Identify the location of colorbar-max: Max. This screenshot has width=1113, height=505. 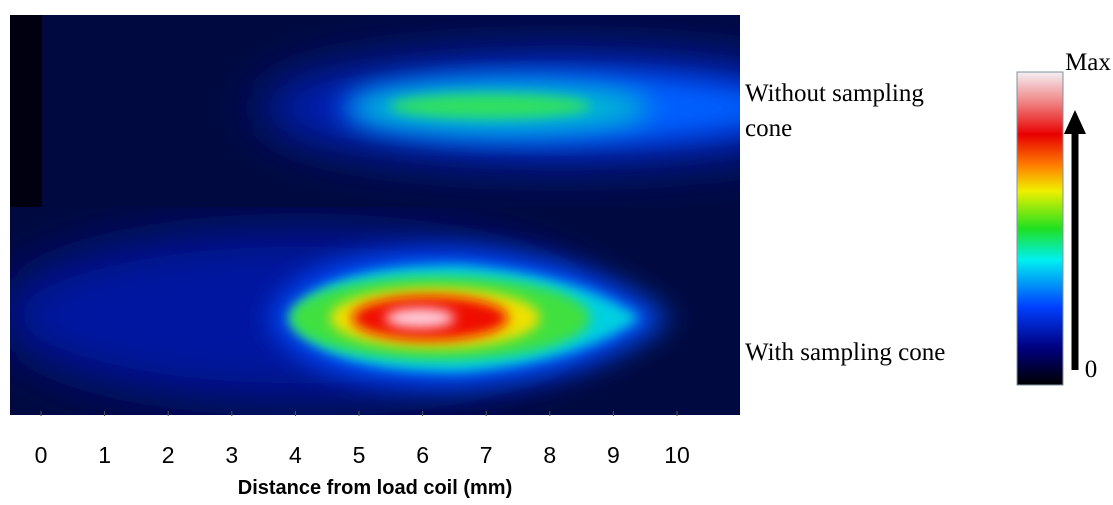
(1088, 62).